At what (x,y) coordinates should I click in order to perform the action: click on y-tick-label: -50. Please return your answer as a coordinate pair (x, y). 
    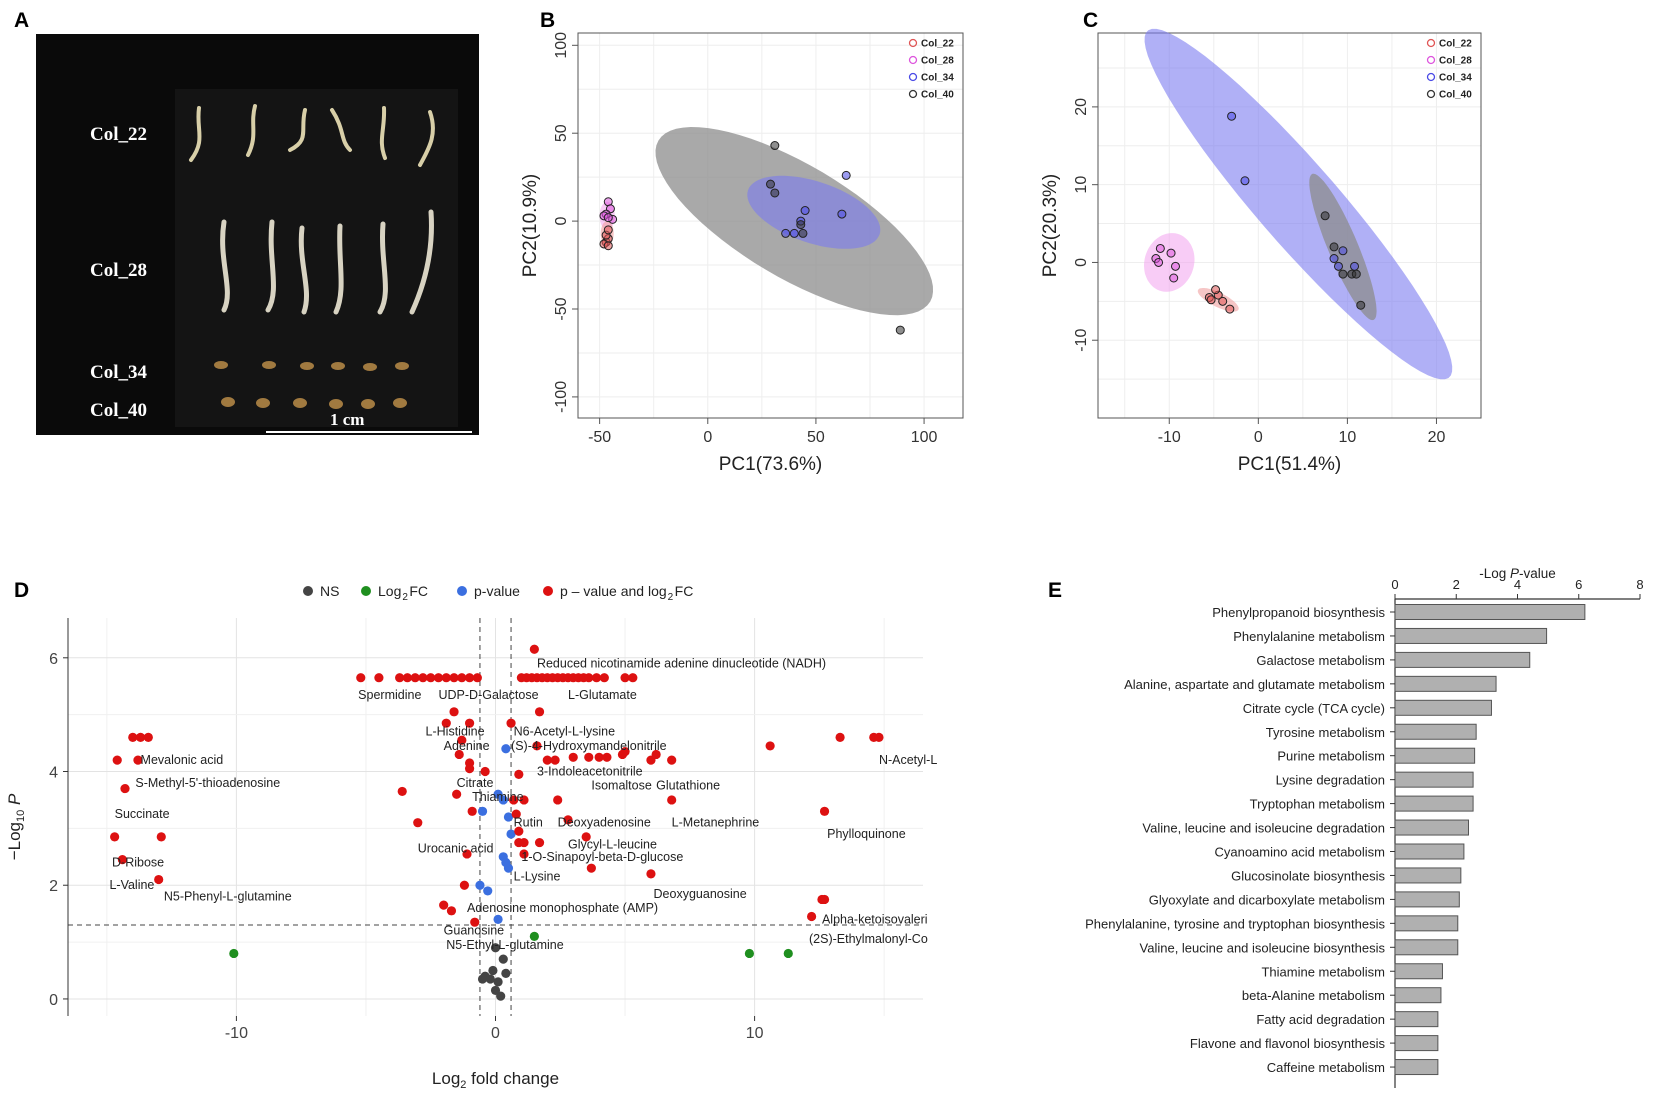
    Looking at the image, I should click on (561, 308).